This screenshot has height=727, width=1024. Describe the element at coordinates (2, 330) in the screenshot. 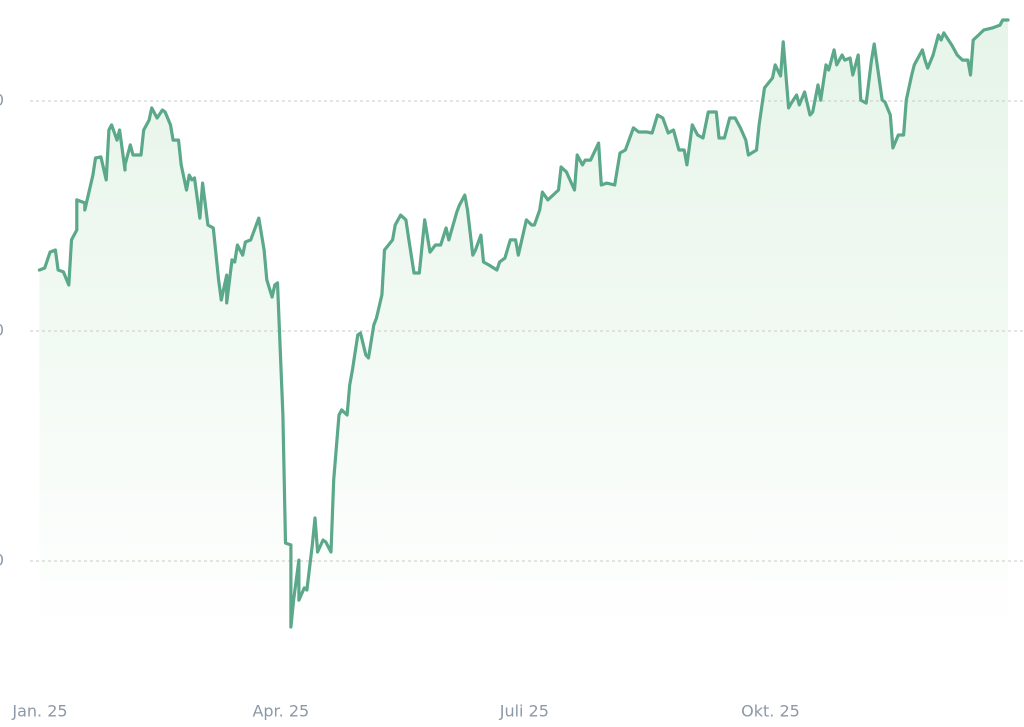

I see `y-tick-label: 100` at that location.